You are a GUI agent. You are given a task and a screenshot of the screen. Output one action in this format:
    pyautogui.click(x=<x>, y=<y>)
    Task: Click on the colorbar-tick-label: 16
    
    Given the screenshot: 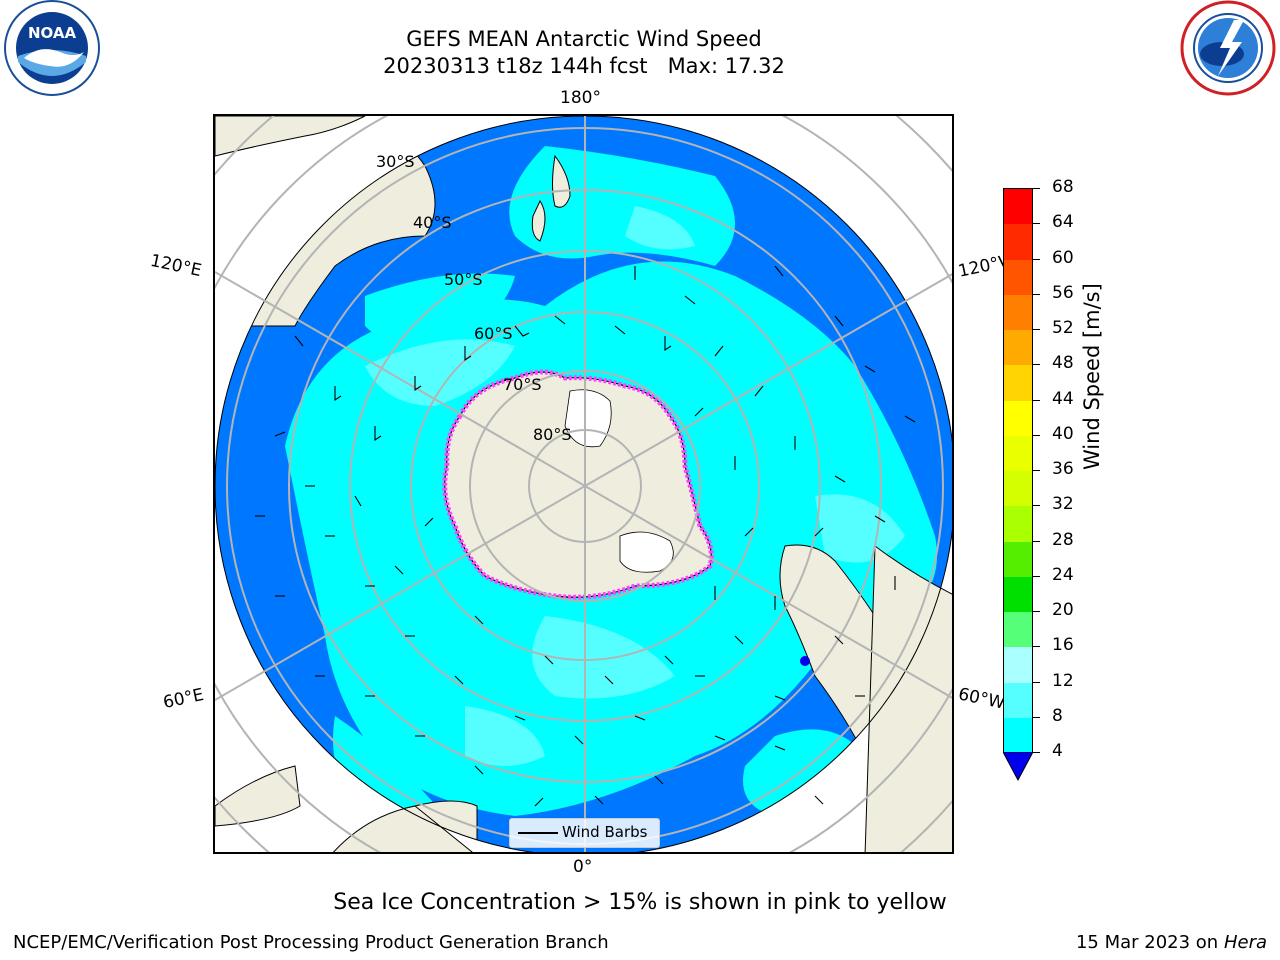 What is the action you would take?
    pyautogui.click(x=1063, y=645)
    